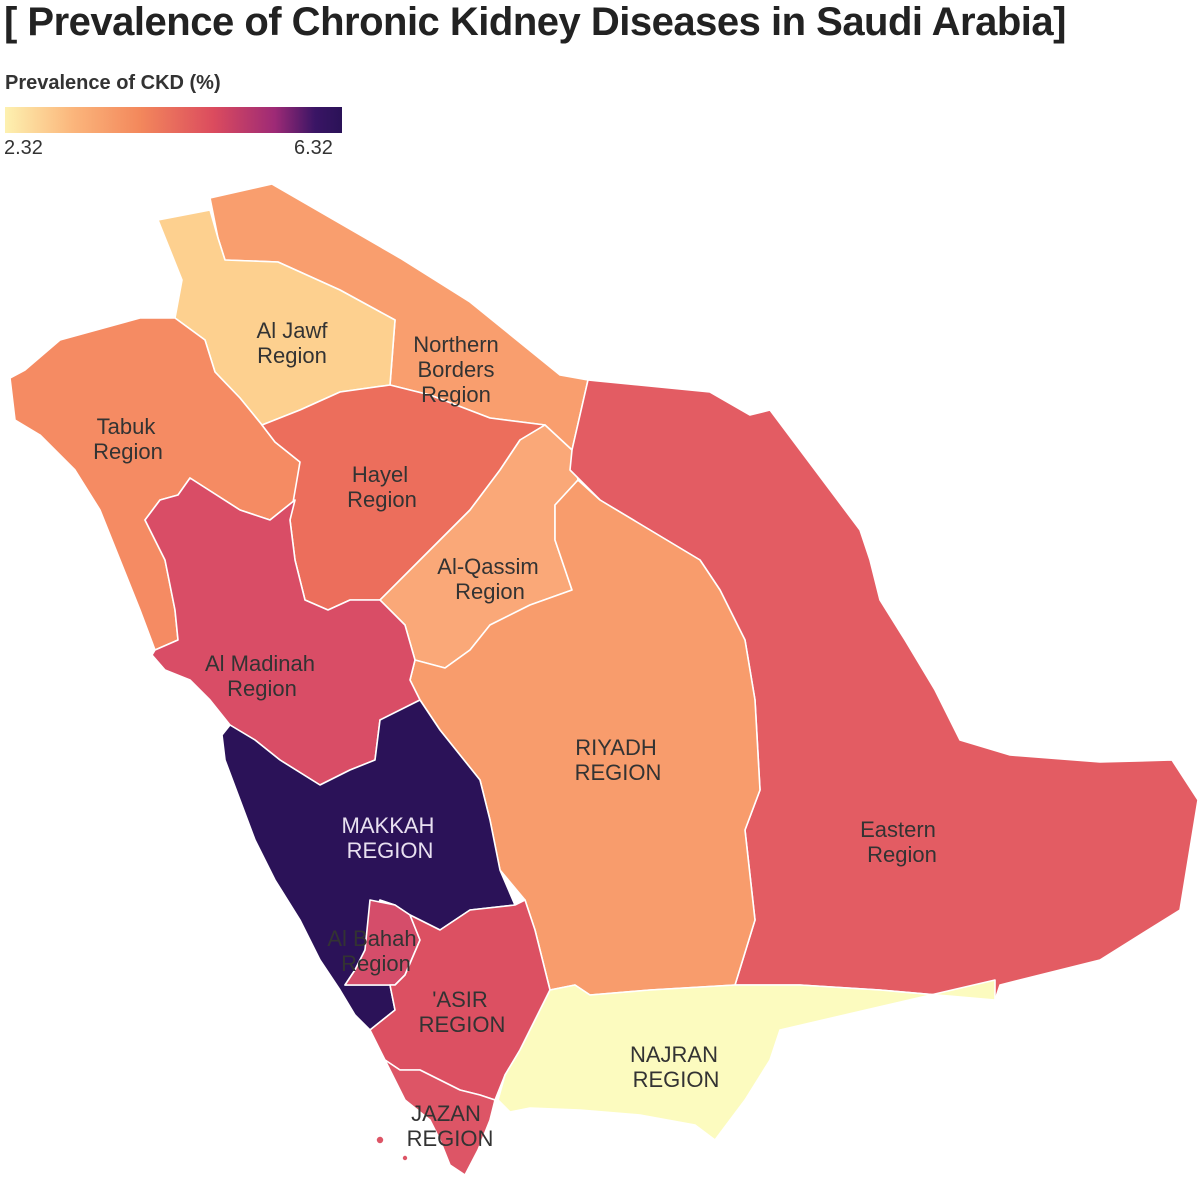 Image resolution: width=1200 pixels, height=1178 pixels. Describe the element at coordinates (674, 1054) in the screenshot. I see `label-najran-line1: NAJRAN` at that location.